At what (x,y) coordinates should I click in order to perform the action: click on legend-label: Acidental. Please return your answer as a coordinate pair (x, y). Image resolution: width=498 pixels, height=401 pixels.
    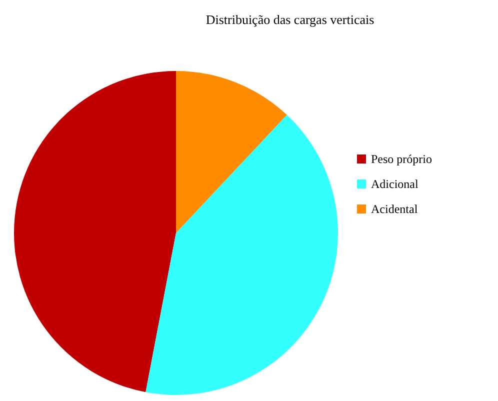
    Looking at the image, I should click on (394, 209).